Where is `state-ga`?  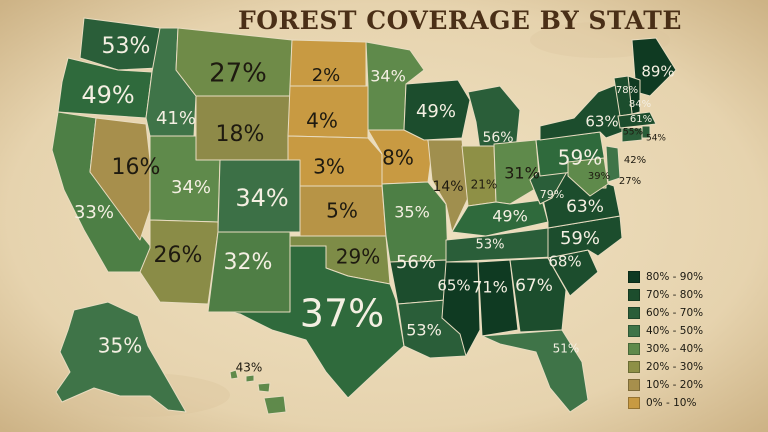 state-ga is located at coordinates (538, 295).